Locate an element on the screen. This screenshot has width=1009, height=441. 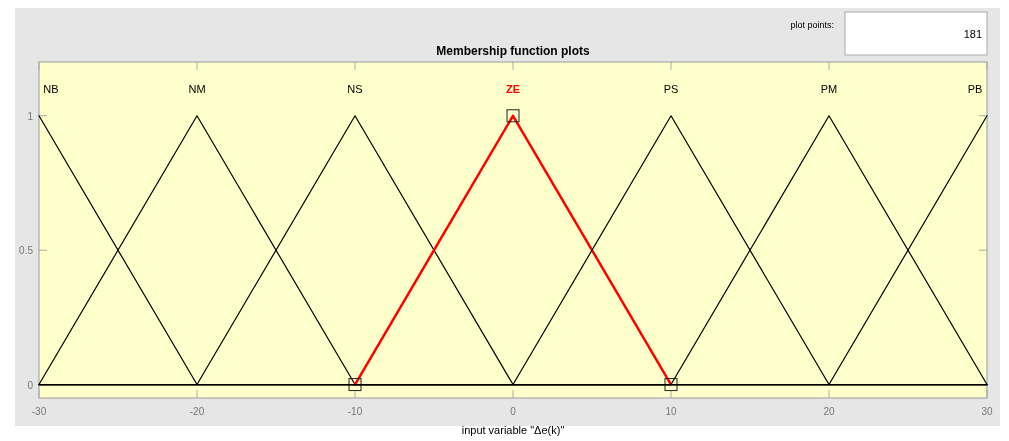
text: NM is located at coordinates (197, 89).